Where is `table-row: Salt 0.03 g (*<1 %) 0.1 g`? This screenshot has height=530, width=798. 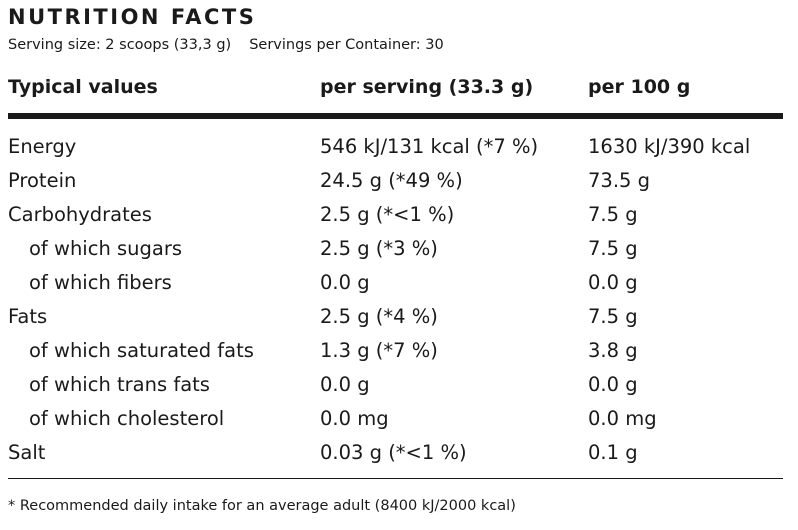
table-row: Salt 0.03 g (*<1 %) 0.1 g is located at coordinates (399, 455).